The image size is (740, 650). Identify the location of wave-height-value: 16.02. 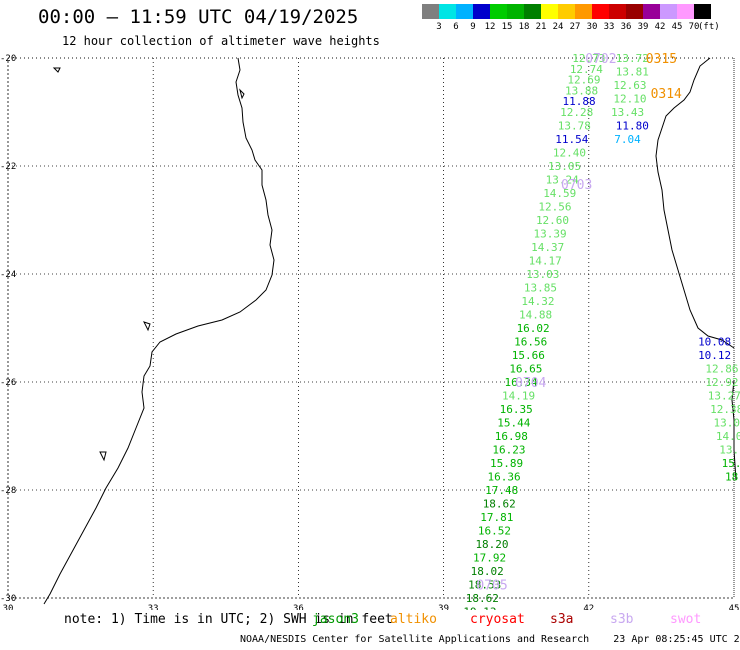
(533, 328).